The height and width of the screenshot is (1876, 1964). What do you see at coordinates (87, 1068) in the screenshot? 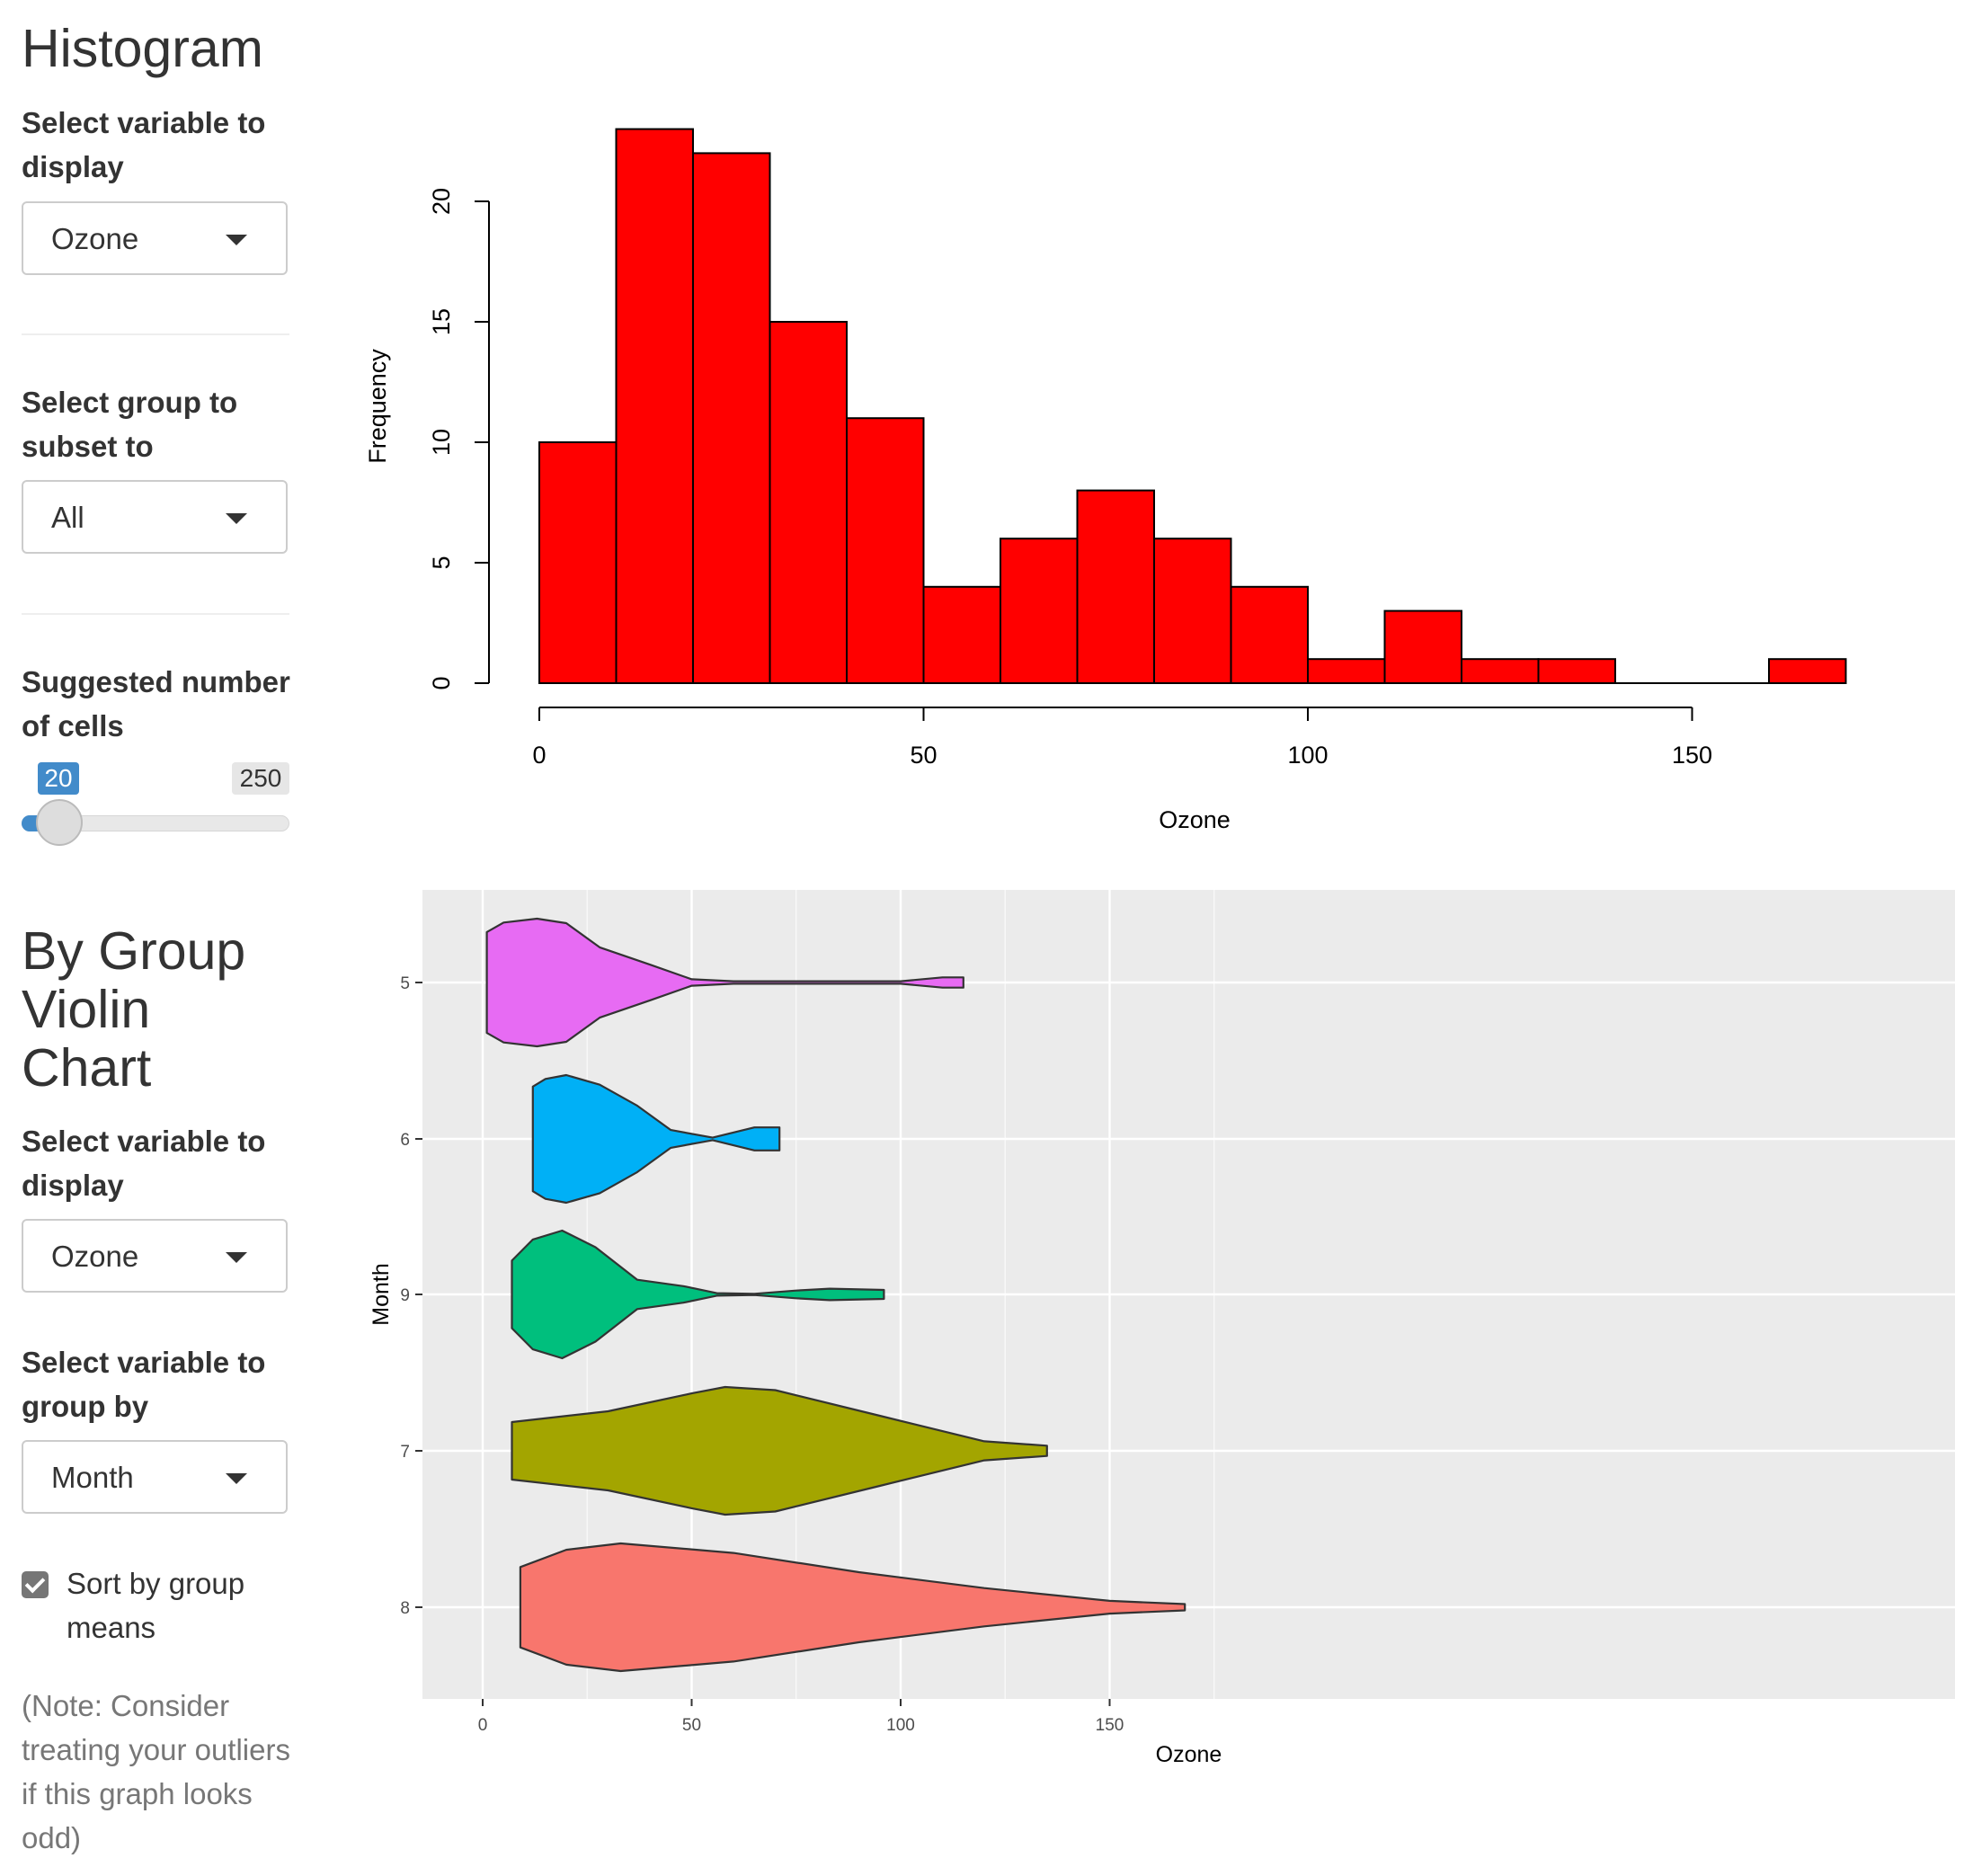
I see `violin-heading-line: Chart` at bounding box center [87, 1068].